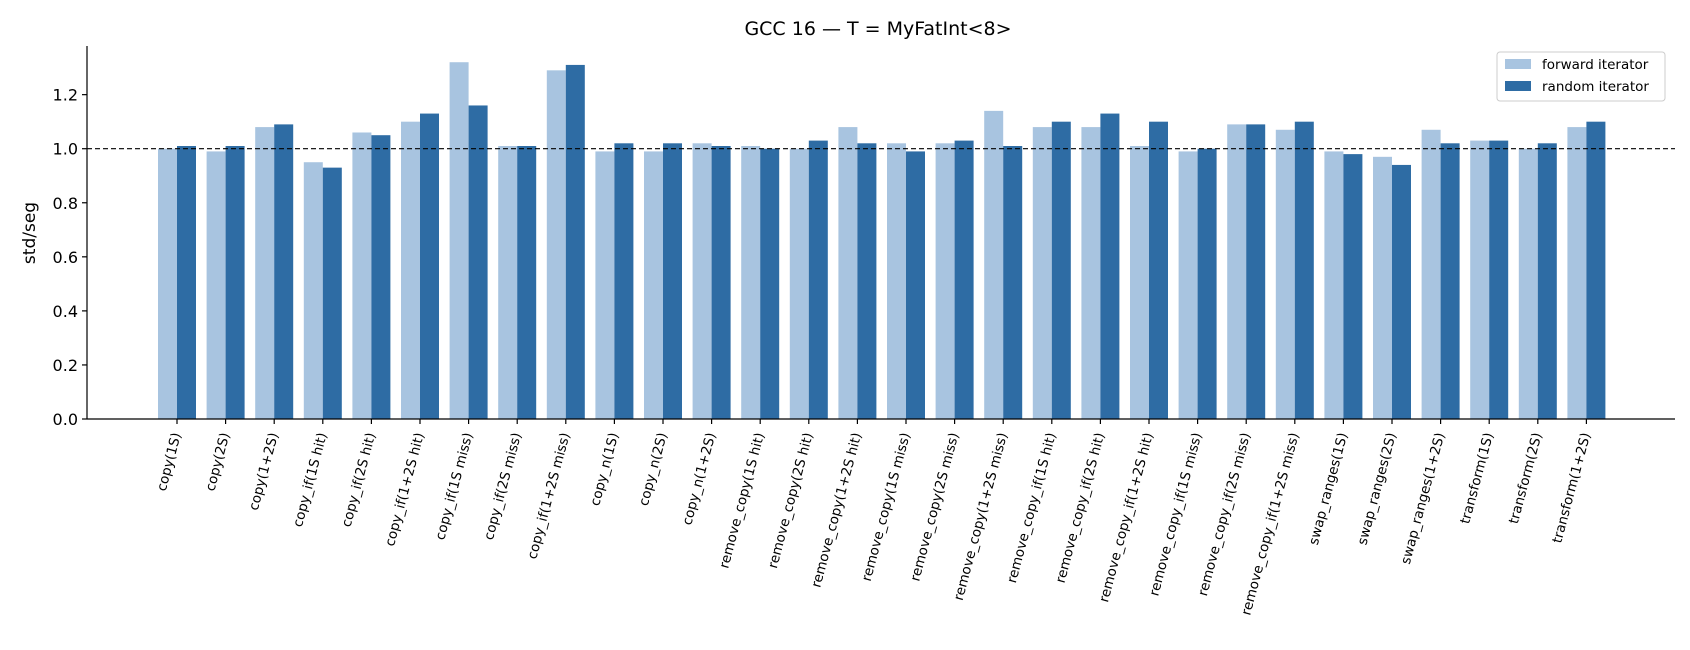 This screenshot has height=650, width=1690. Describe the element at coordinates (1595, 87) in the screenshot. I see `legend-label-random: random iterator` at that location.